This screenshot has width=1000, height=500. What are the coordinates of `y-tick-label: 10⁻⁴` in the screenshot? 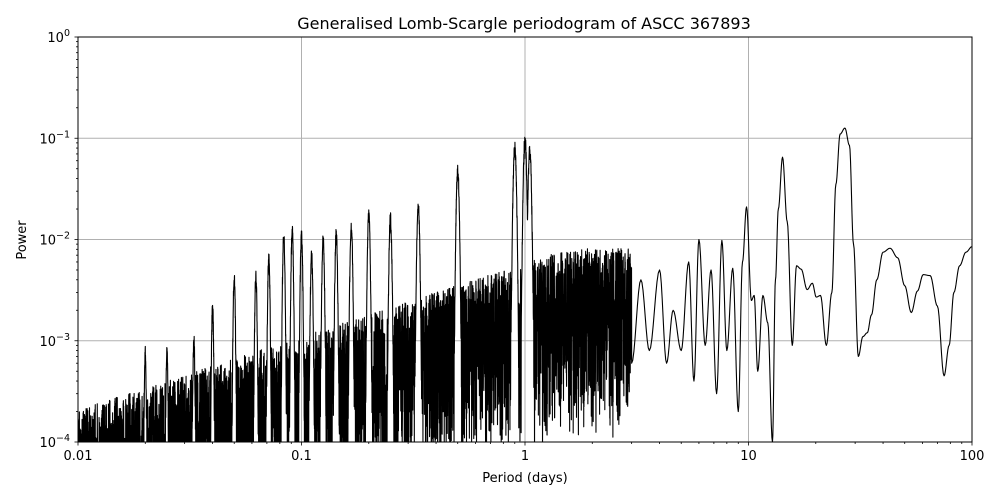 It's located at (54, 442).